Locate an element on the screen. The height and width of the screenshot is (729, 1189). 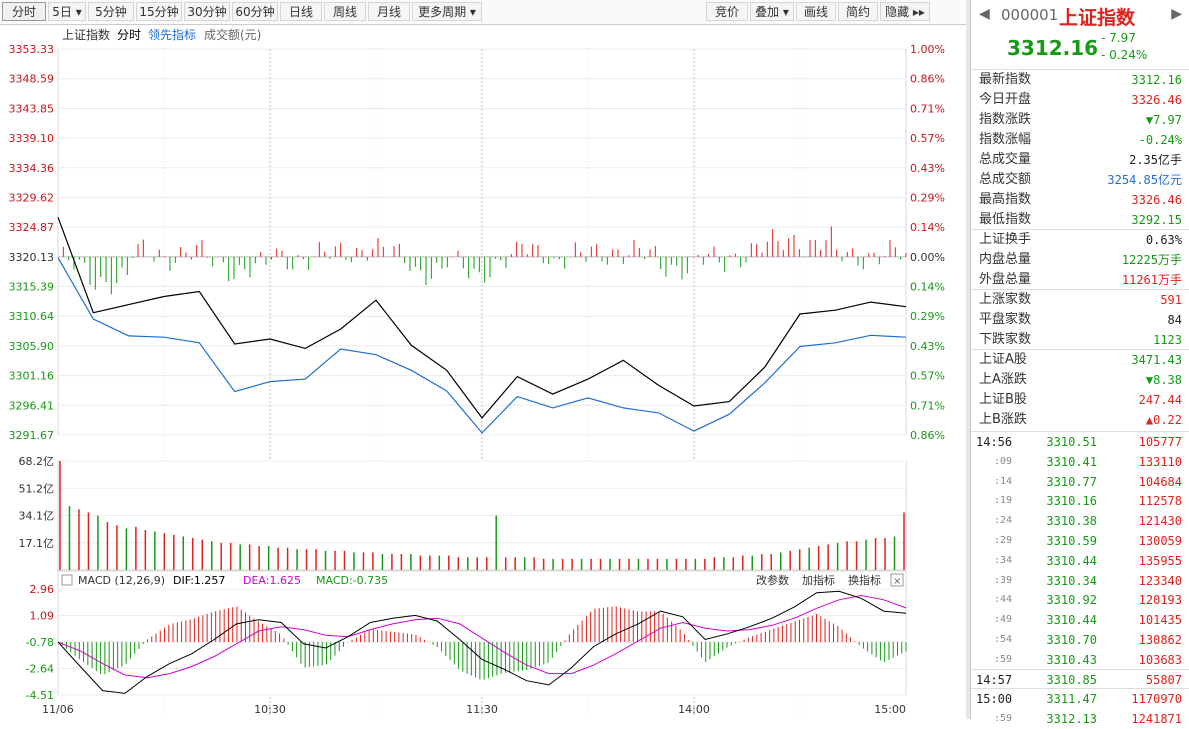
stat-value: 3326.46 is located at coordinates (1156, 200).